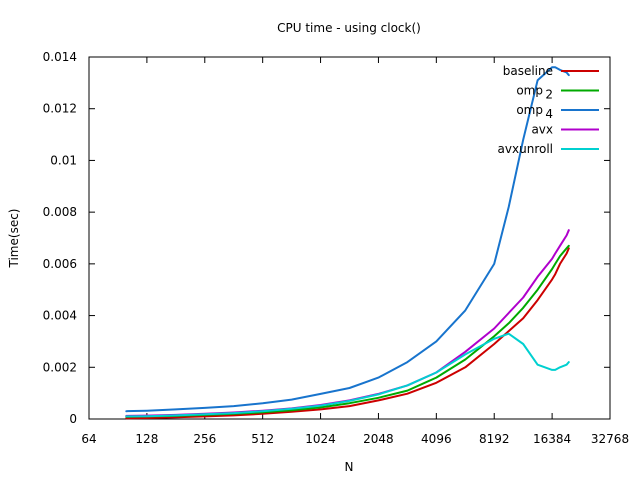  I want to click on legend-label: baseline, so click(528, 71).